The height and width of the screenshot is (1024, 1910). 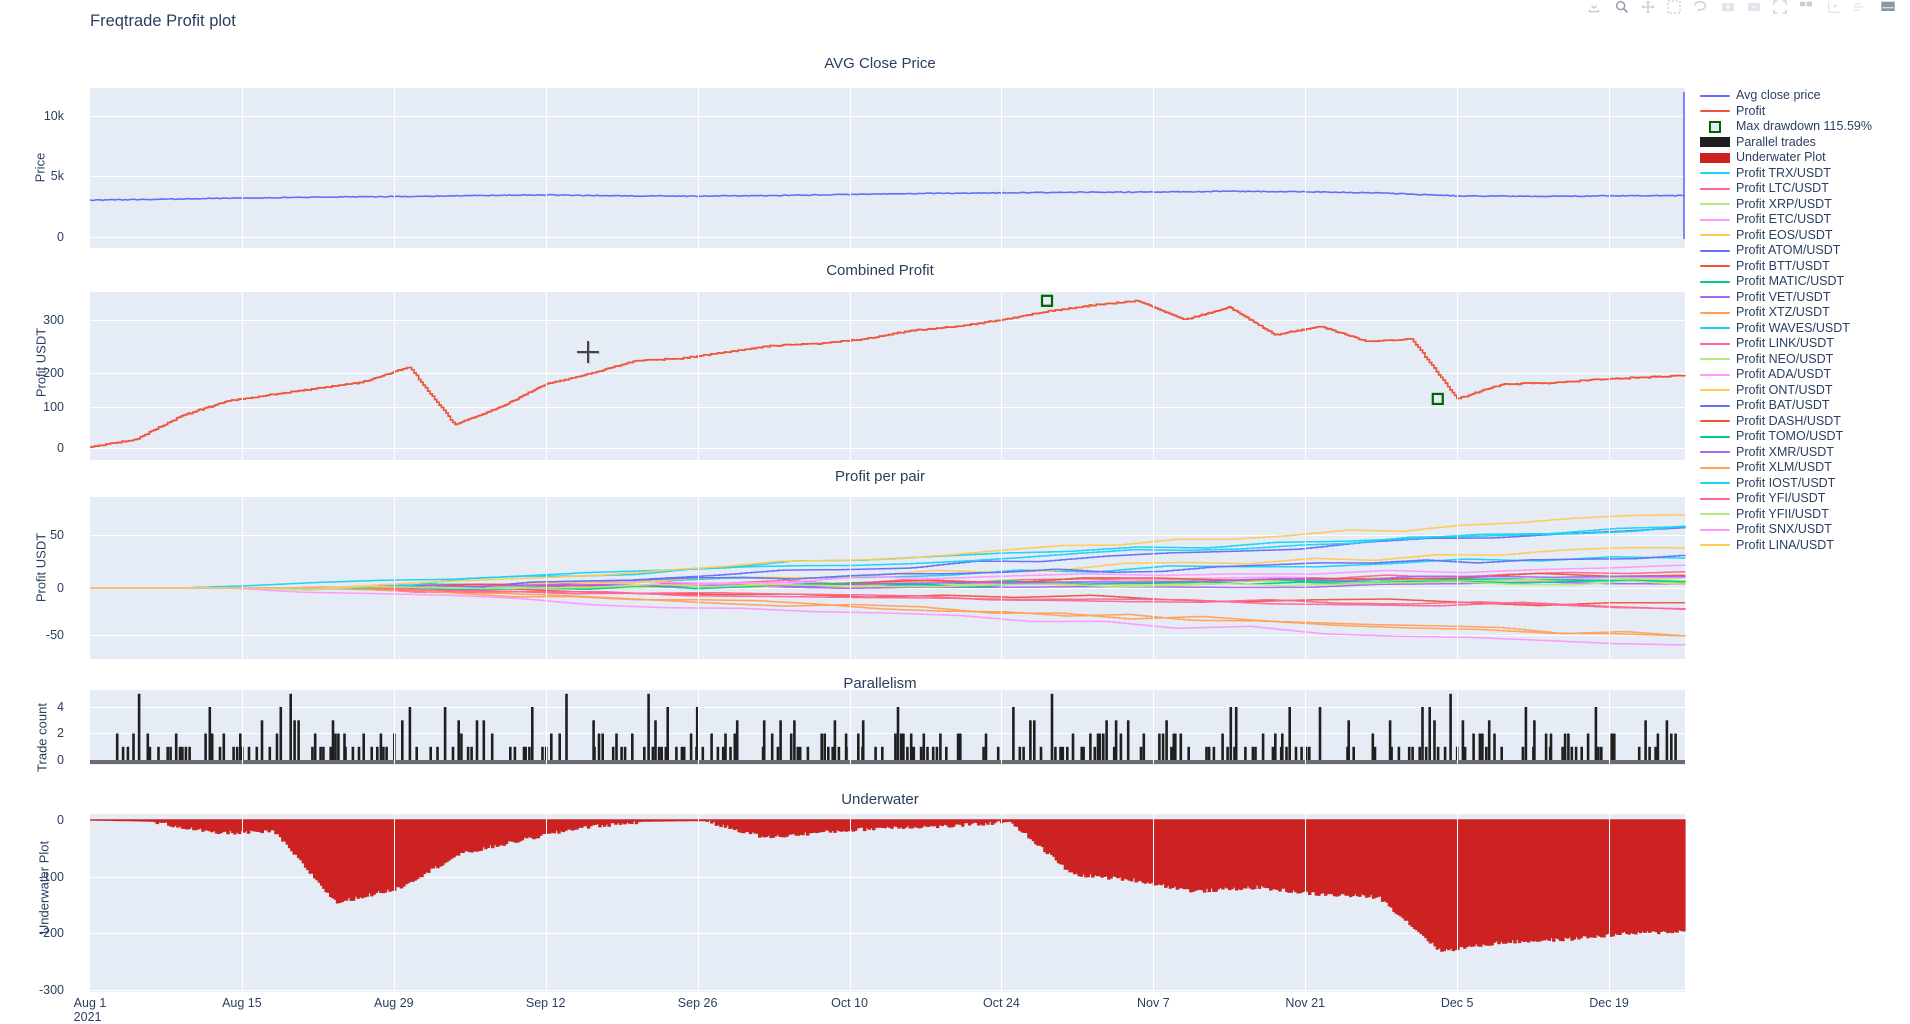 I want to click on ytick-uw-neg300: -300, so click(x=51, y=990).